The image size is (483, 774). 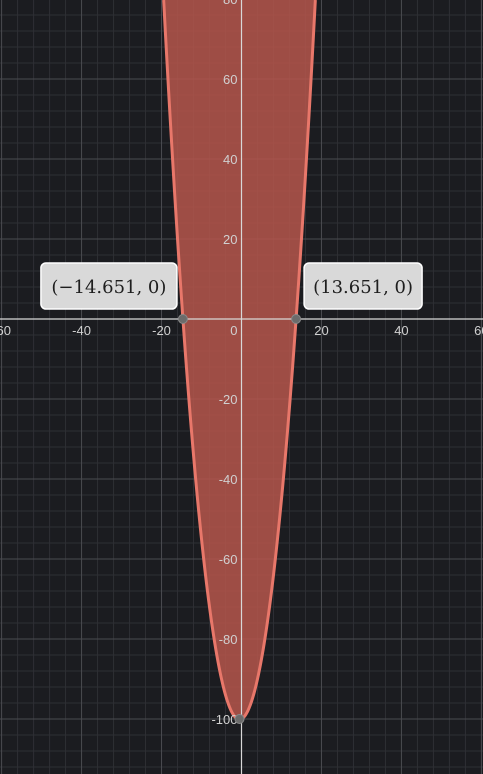 What do you see at coordinates (233, 330) in the screenshot?
I see `origin-label: 0` at bounding box center [233, 330].